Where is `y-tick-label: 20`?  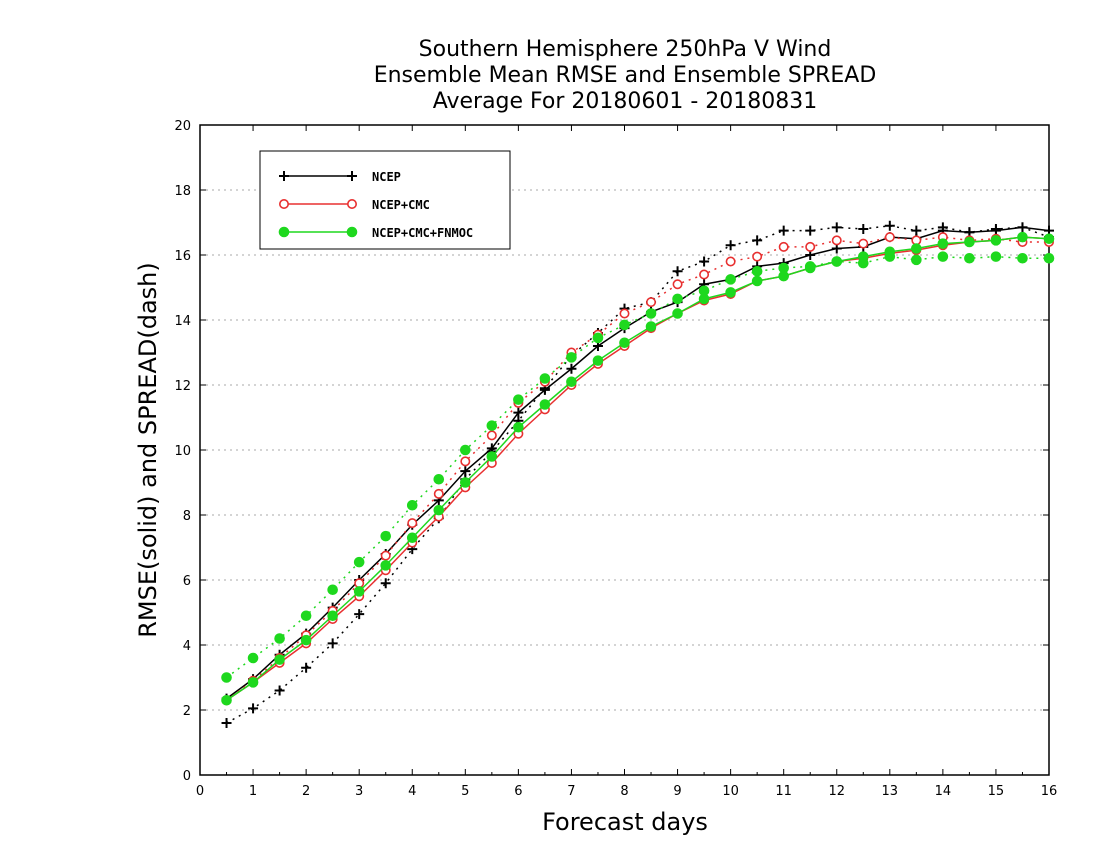
y-tick-label: 20 is located at coordinates (182, 126).